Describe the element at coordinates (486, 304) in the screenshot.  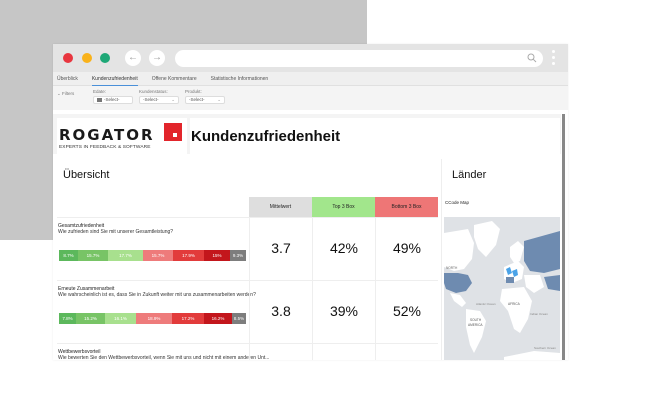
I see `svg-text: Atlantic Ocean` at that location.